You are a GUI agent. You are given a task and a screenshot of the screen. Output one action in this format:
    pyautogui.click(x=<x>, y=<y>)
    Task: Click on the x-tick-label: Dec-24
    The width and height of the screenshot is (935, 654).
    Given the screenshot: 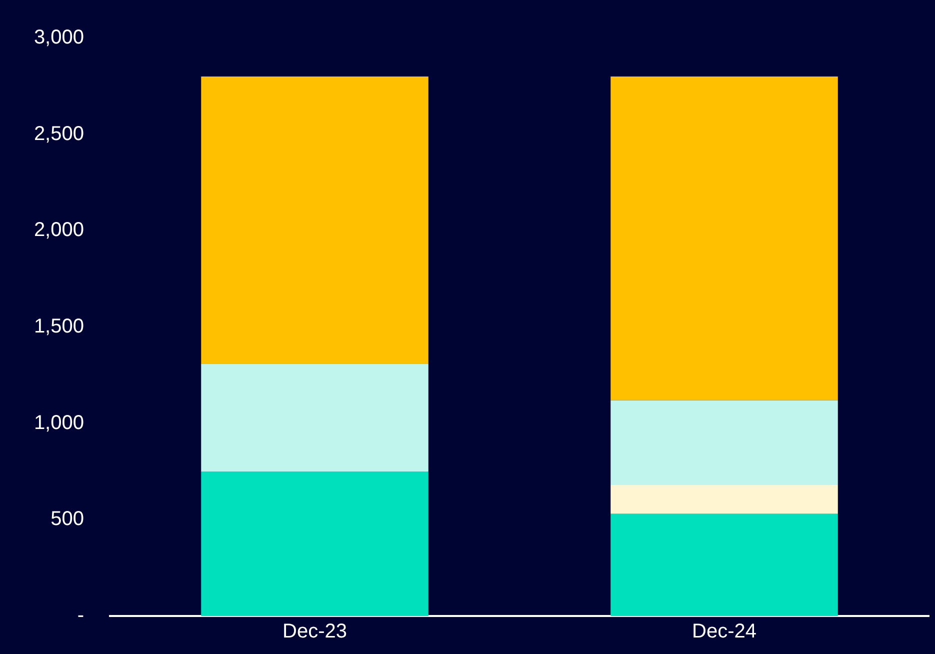 What is the action you would take?
    pyautogui.click(x=724, y=631)
    